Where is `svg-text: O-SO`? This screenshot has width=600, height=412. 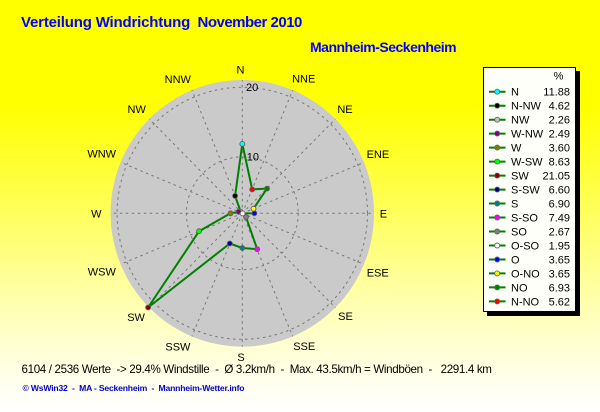 svg-text: O-SO is located at coordinates (525, 247).